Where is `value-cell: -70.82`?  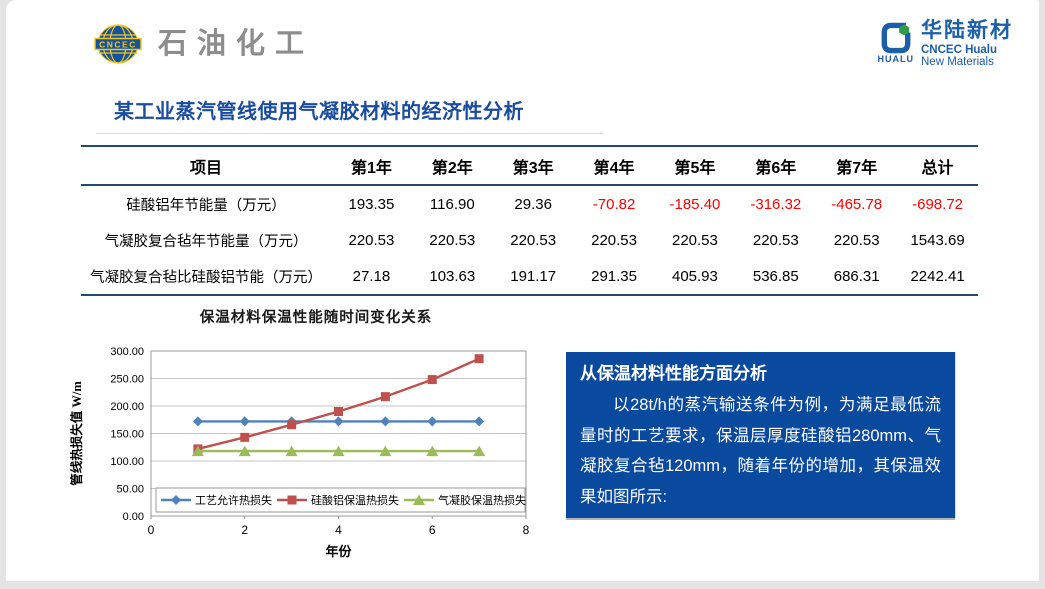
value-cell: -70.82 is located at coordinates (614, 204).